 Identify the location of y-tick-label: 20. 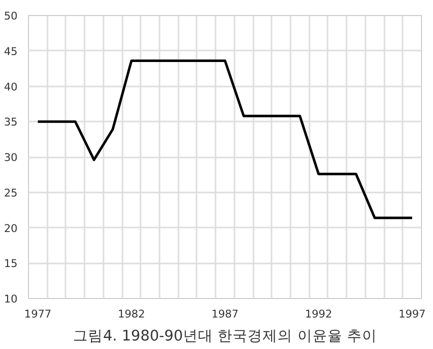
(11, 228).